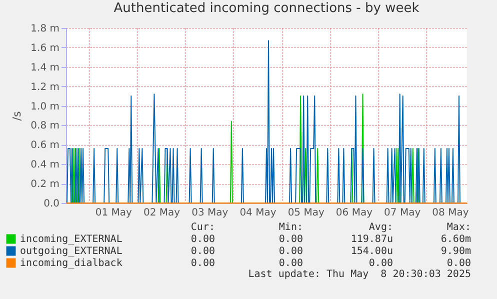  What do you see at coordinates (202, 228) in the screenshot?
I see `text: Cur:` at bounding box center [202, 228].